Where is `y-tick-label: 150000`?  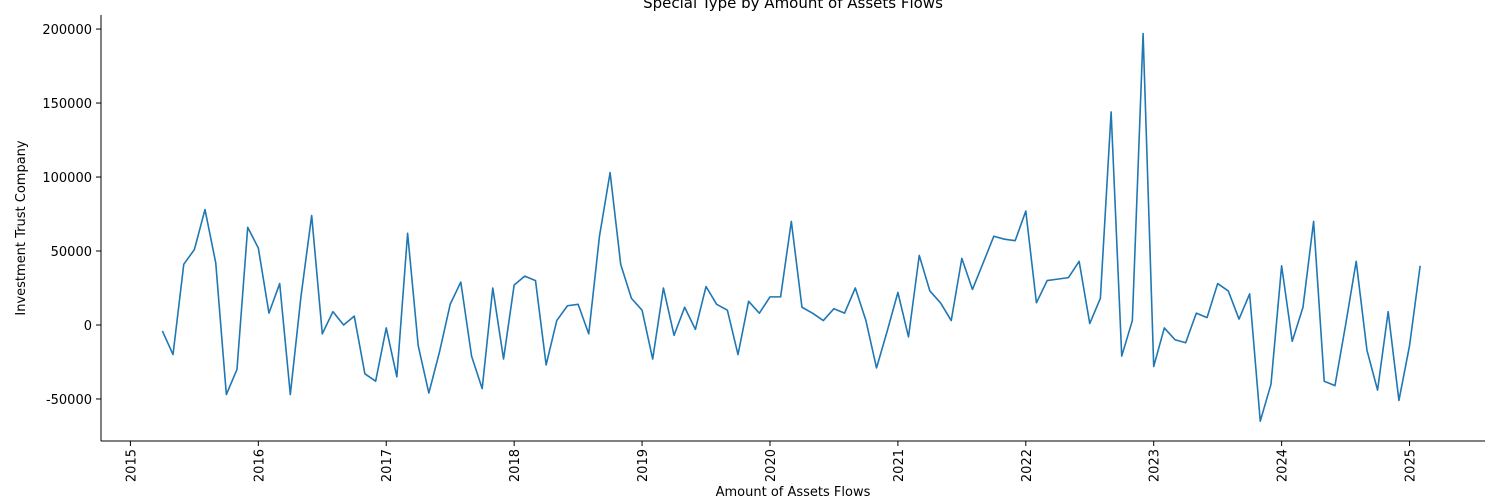 y-tick-label: 150000 is located at coordinates (67, 104).